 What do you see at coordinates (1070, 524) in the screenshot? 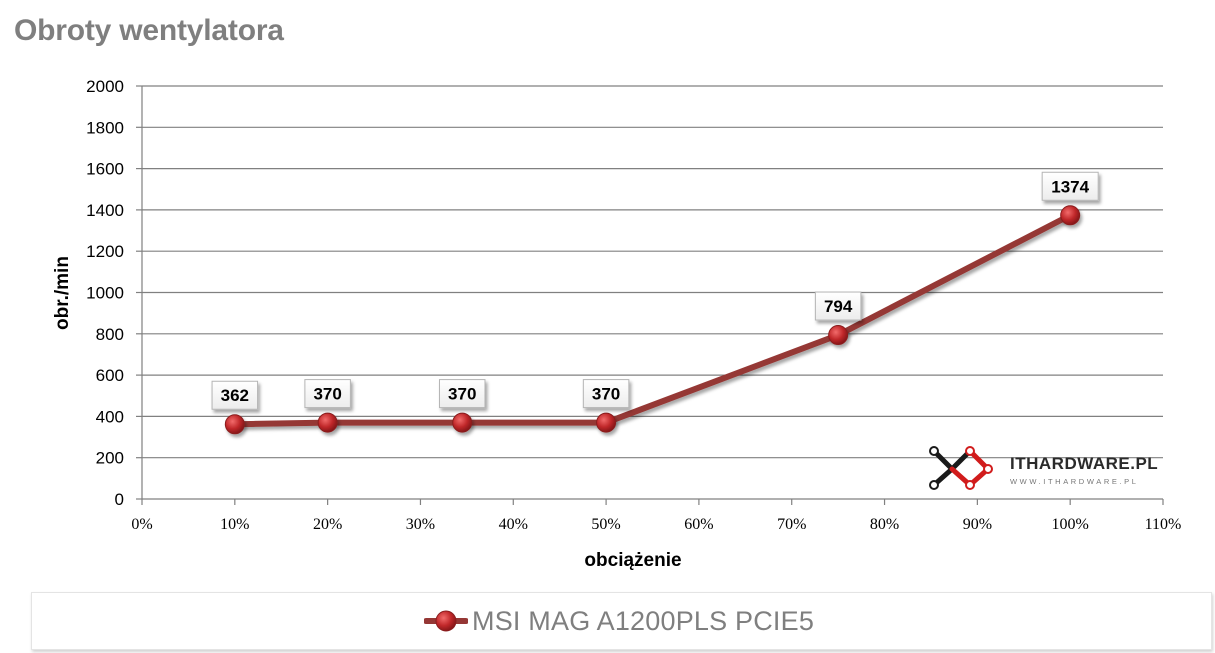
I see `x-tick-label: 100%` at bounding box center [1070, 524].